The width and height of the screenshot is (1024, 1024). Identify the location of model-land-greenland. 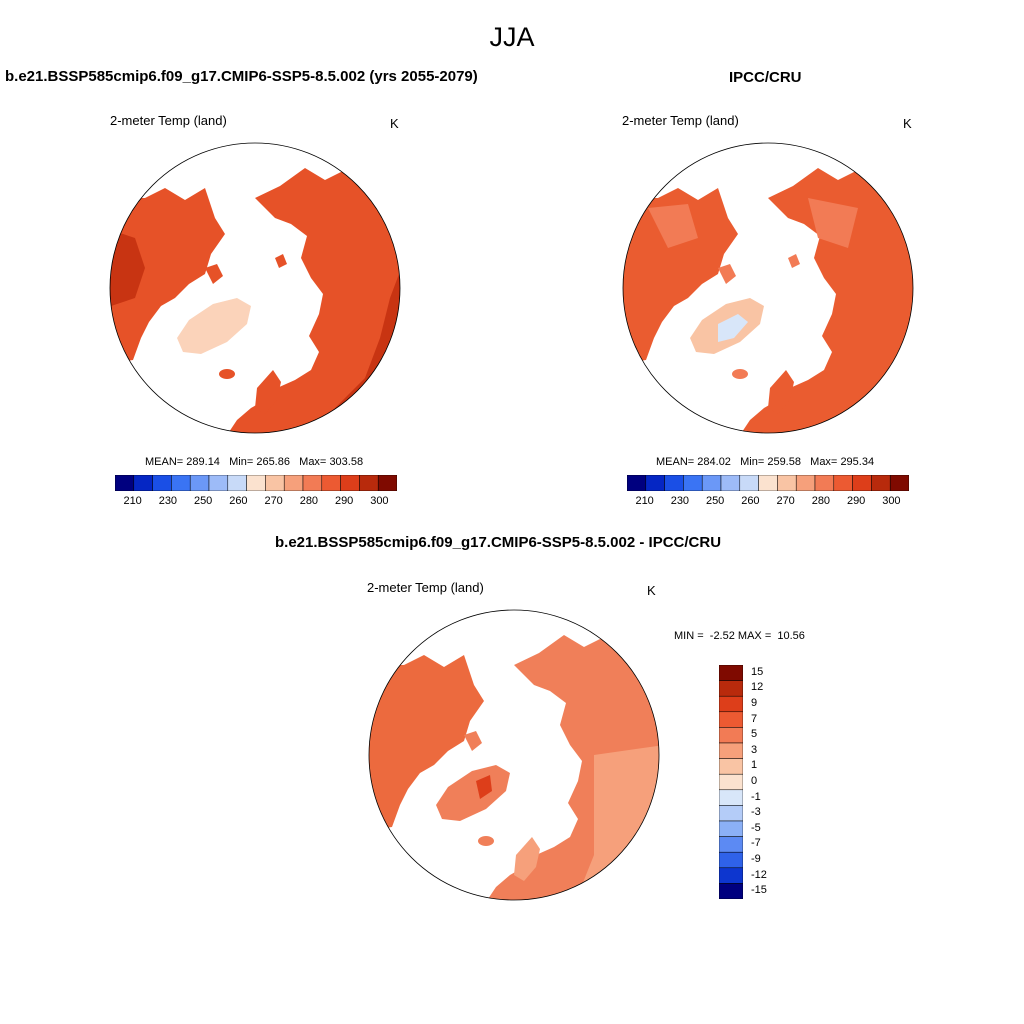
(214, 326).